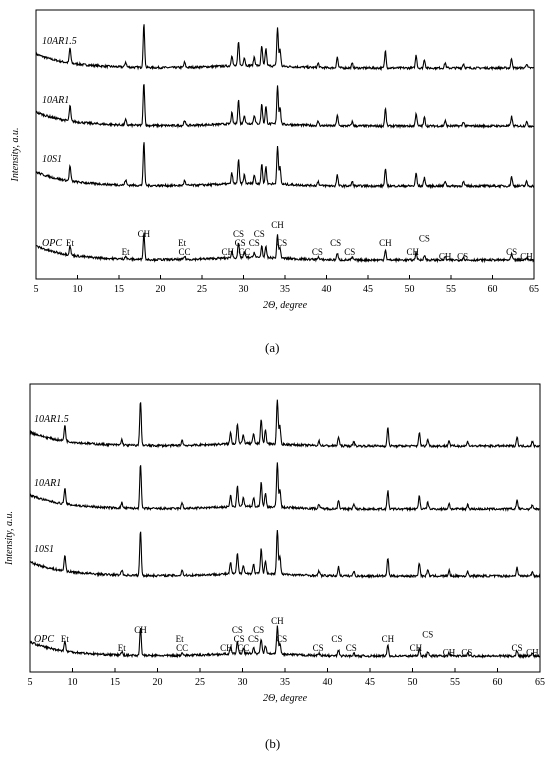 The width and height of the screenshot is (550, 760). I want to click on caption-panel-a: (a), so click(272, 347).